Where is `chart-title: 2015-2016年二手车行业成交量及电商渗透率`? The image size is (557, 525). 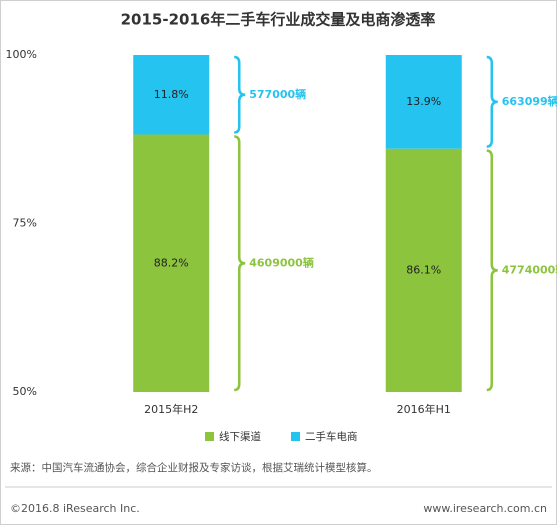 chart-title: 2015-2016年二手车行业成交量及电商渗透率 is located at coordinates (278, 20).